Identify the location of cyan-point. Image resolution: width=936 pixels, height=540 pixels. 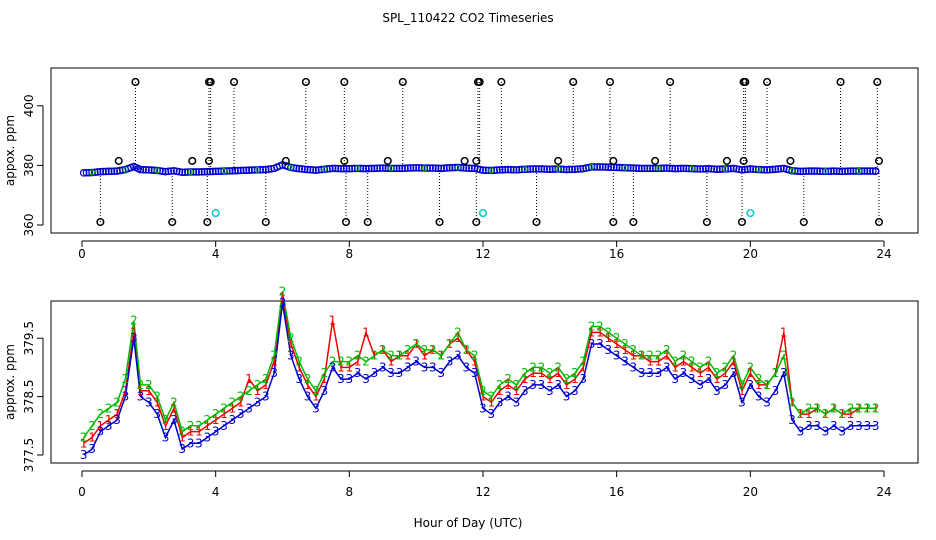
(750, 213).